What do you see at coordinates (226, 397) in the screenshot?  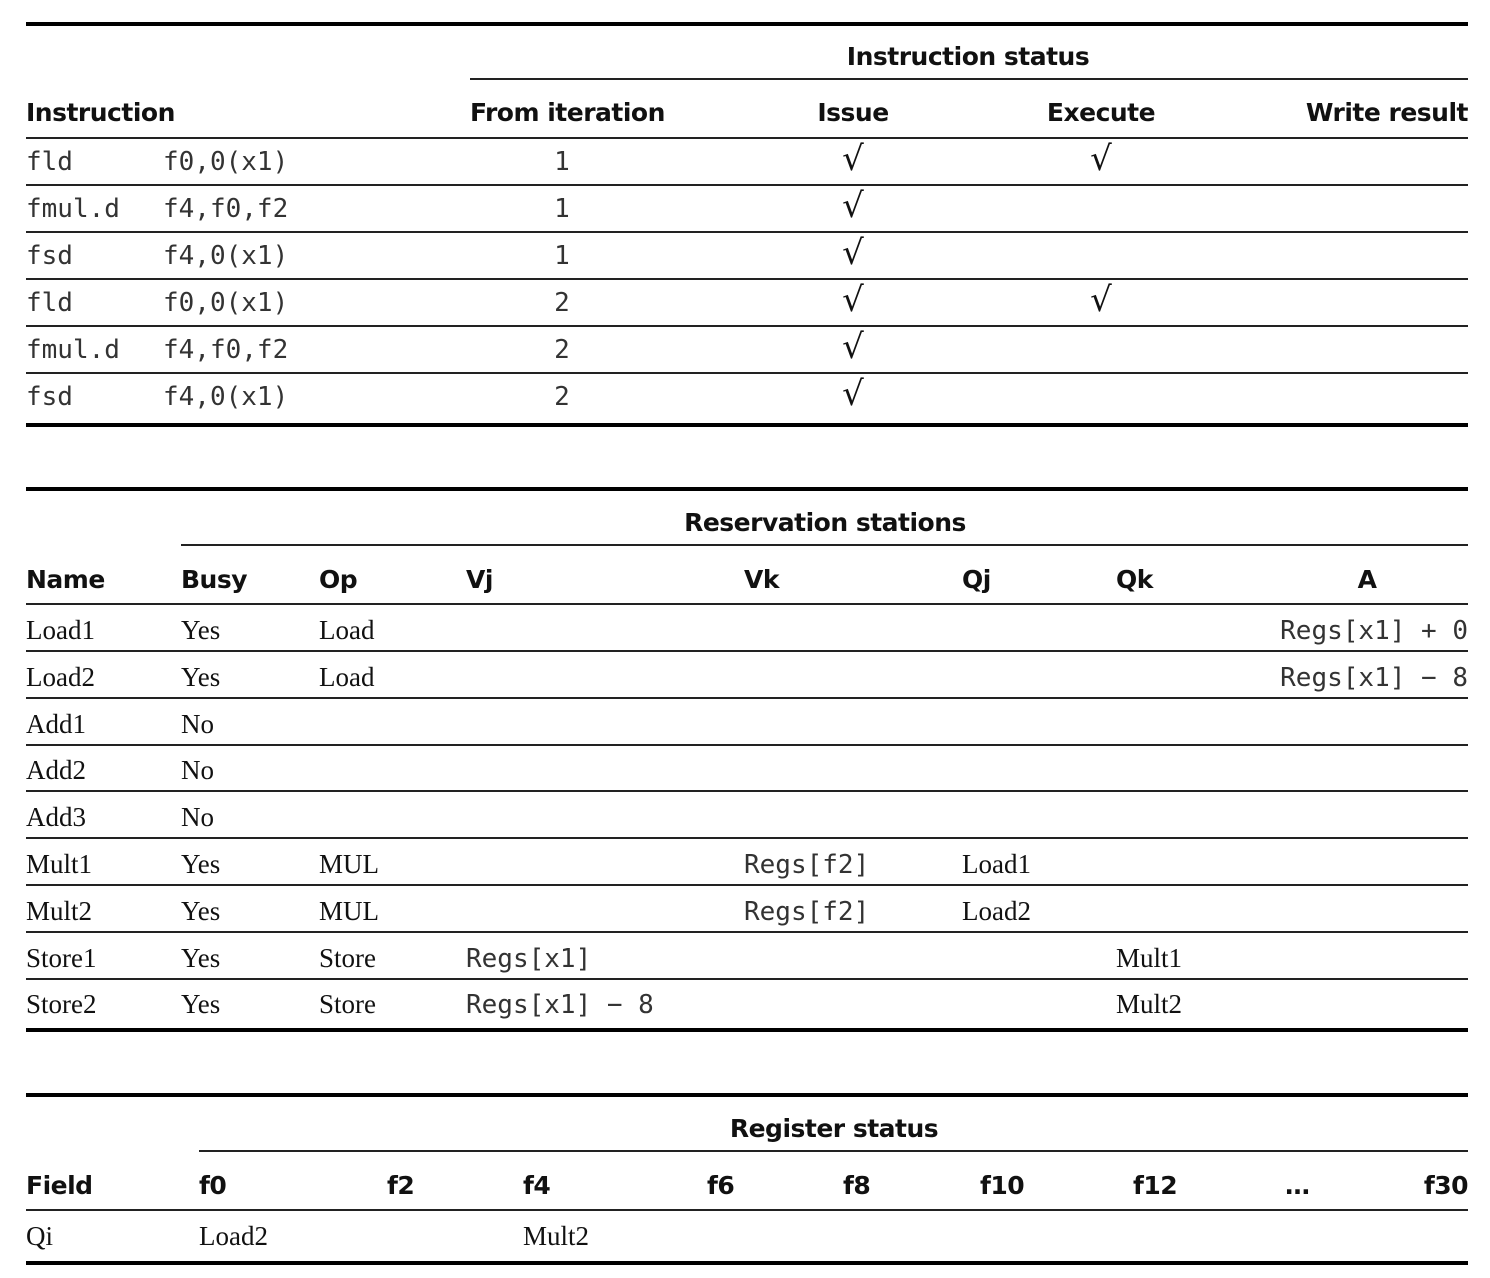 I see `instruction-operands: f4,0(x1)` at bounding box center [226, 397].